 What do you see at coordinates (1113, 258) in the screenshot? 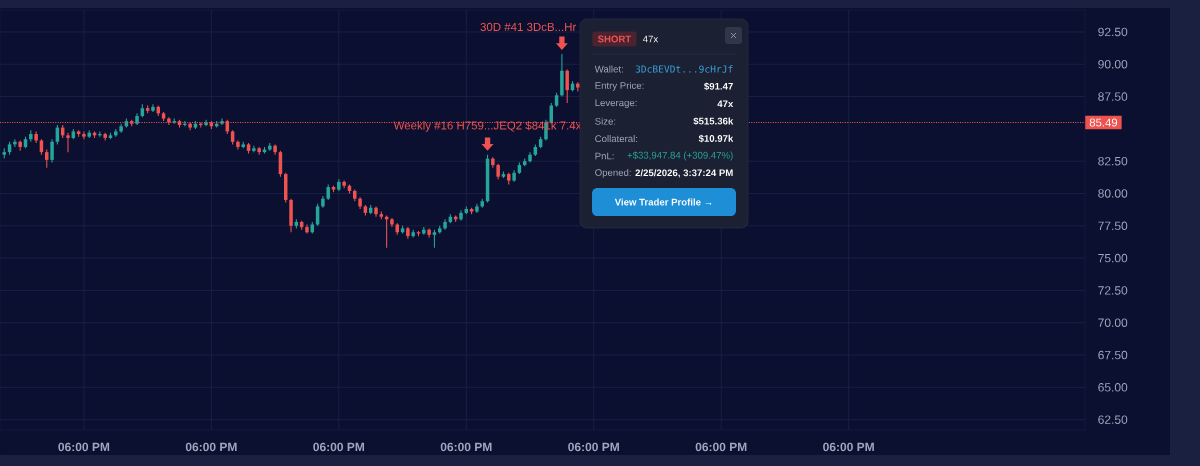
I see `y-tick-label: 75.00` at bounding box center [1113, 258].